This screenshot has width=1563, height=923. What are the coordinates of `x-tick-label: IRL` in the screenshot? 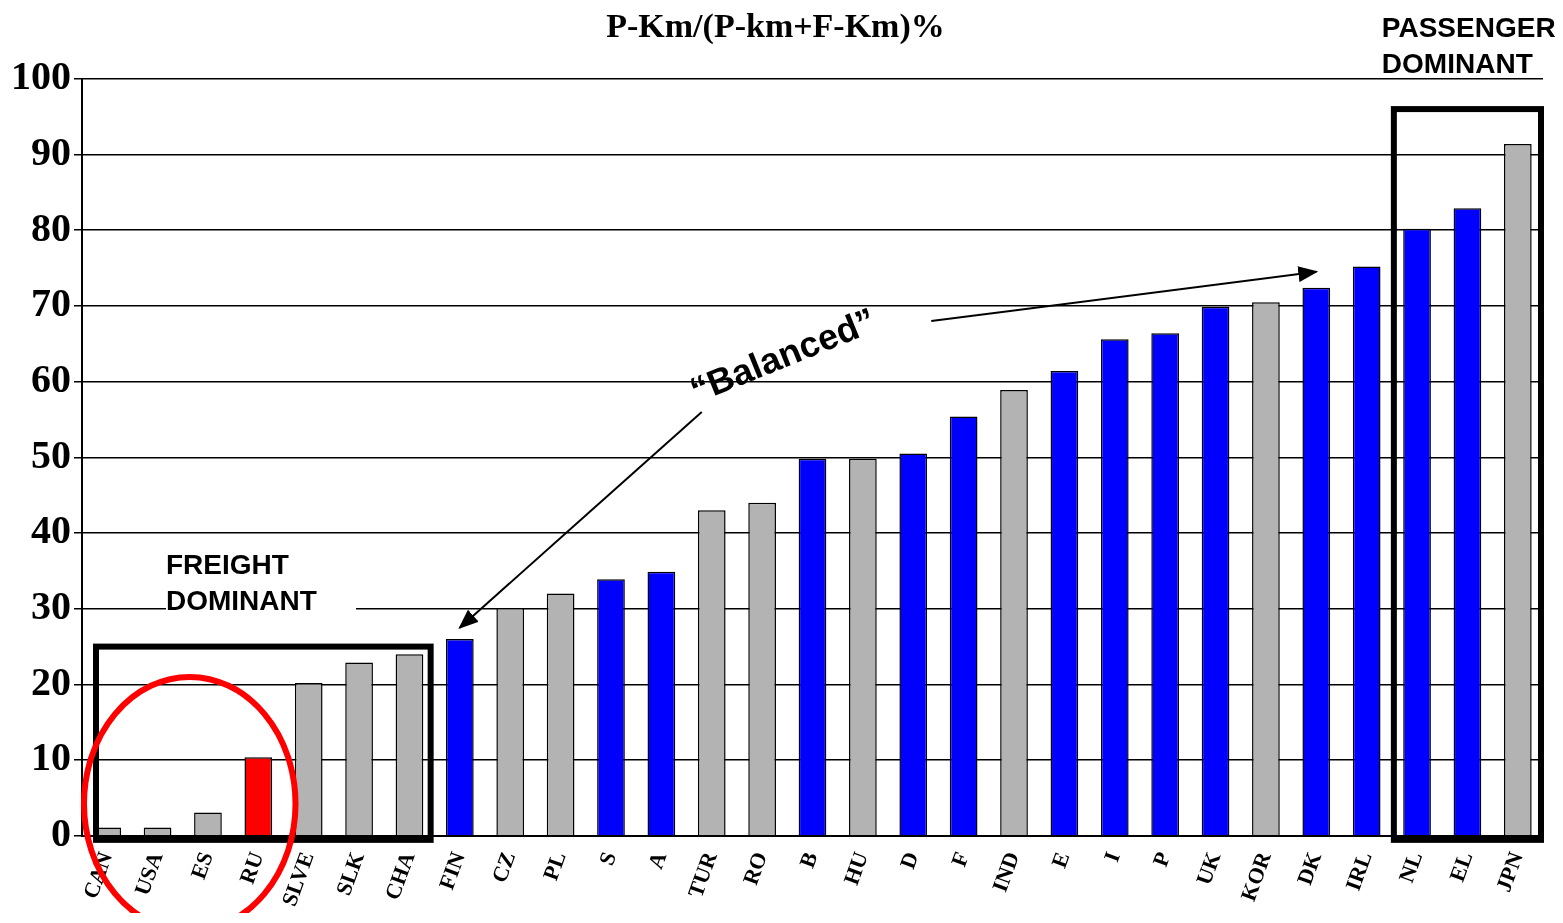 It's located at (1358, 871).